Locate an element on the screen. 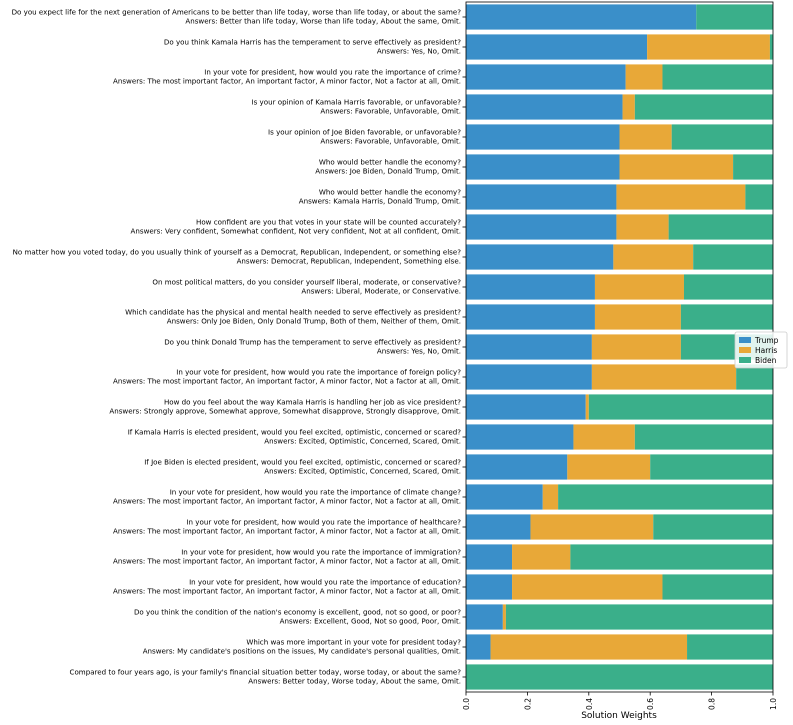 This screenshot has width=793, height=725. x-tick-label: 0.6 is located at coordinates (650, 704).